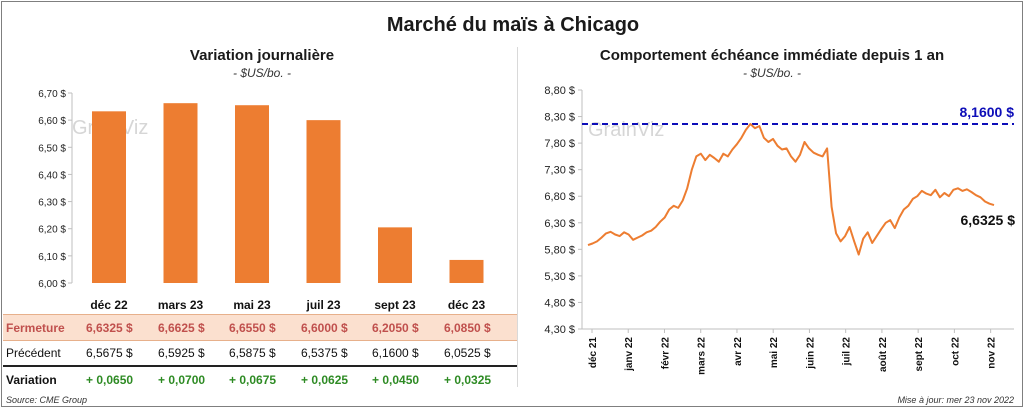 The width and height of the screenshot is (1024, 408). Describe the element at coordinates (467, 353) in the screenshot. I see `table-cell: 6,0525 $` at that location.